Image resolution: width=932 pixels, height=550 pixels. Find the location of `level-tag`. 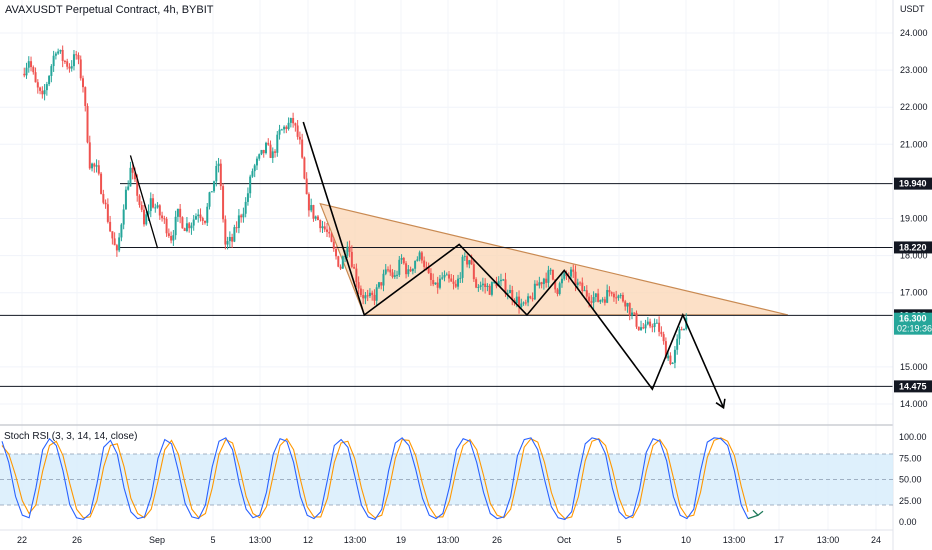

level-tag is located at coordinates (913, 386).